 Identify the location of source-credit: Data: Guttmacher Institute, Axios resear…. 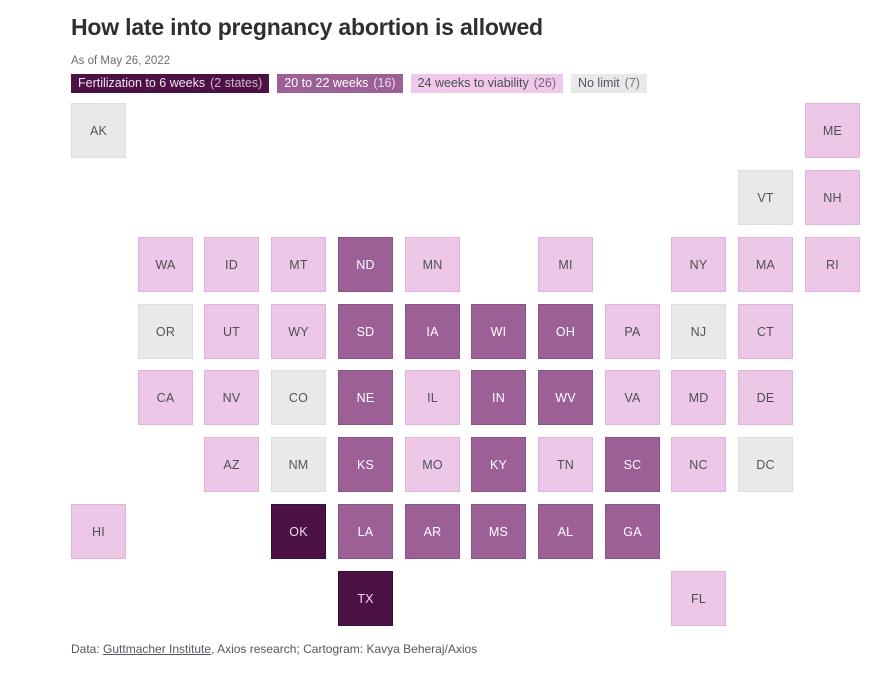
(274, 649).